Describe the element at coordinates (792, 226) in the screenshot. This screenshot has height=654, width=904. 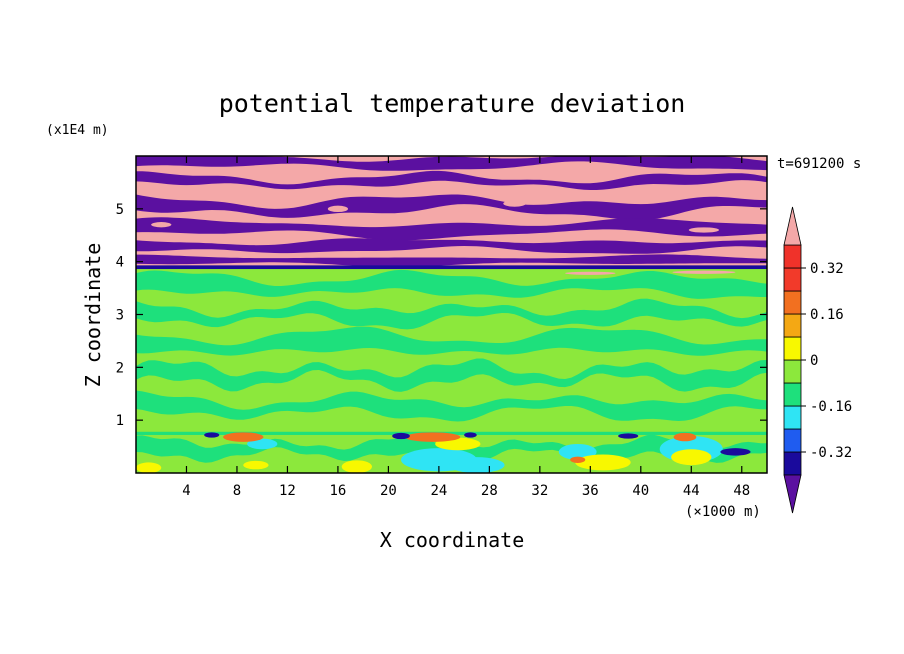
I see `colorbar-upper-extend` at that location.